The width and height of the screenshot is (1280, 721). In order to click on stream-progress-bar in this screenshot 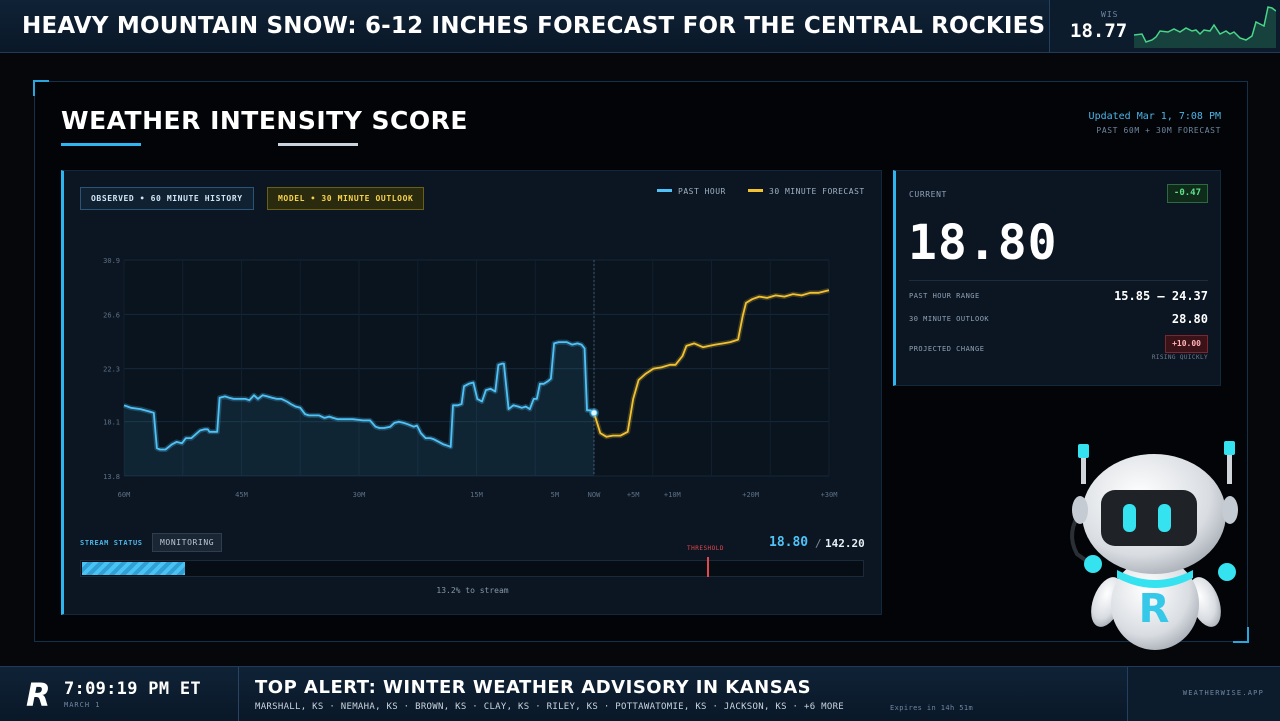, I will do `click(472, 568)`.